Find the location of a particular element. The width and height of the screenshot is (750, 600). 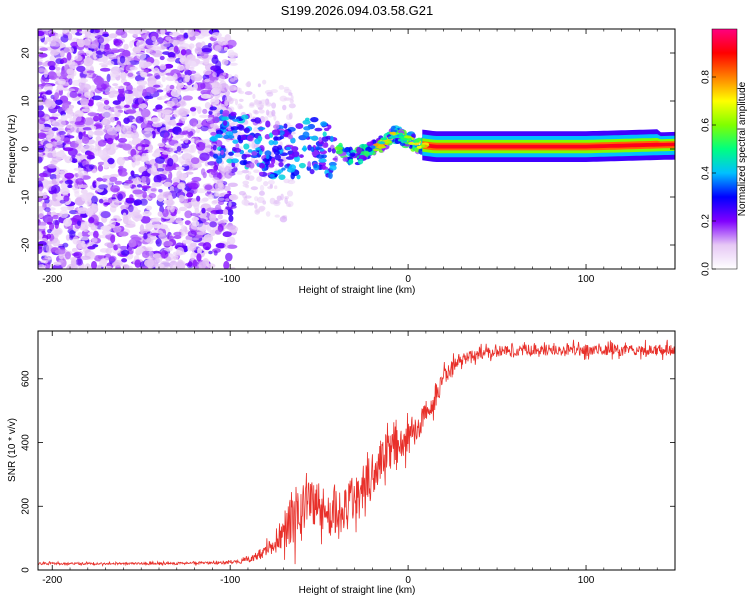

snr-y-tick-label: 0 is located at coordinates (26, 570).